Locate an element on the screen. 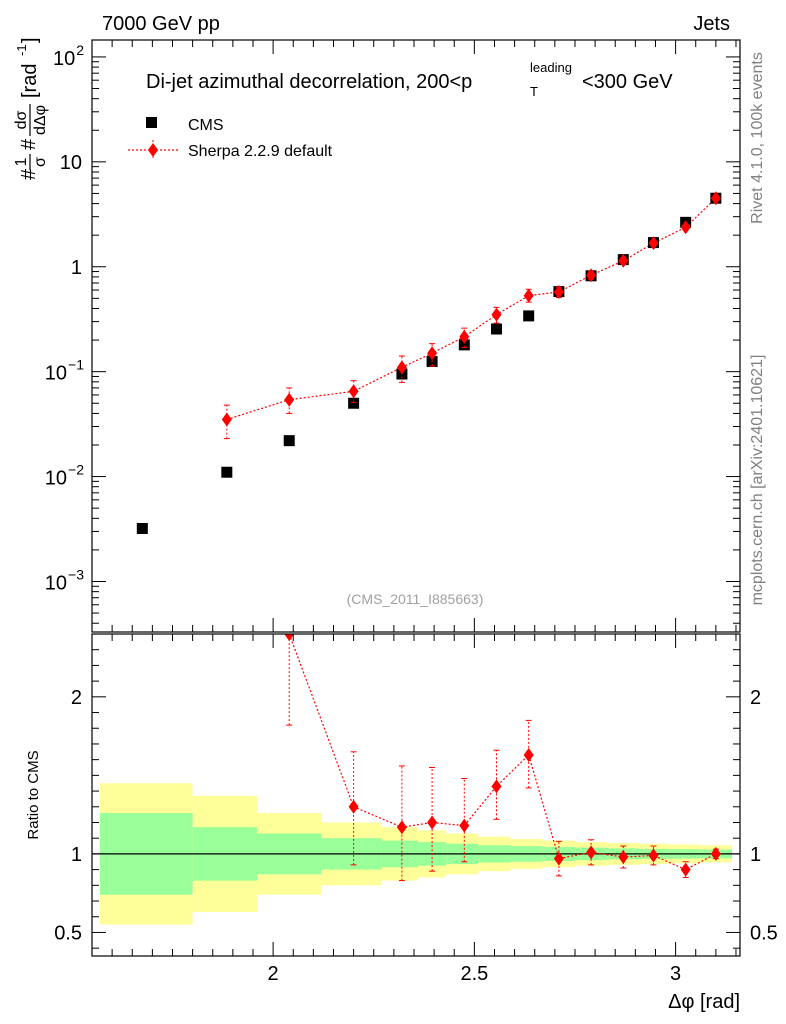 This screenshot has width=786, height=1024. legend-cms-label: CMS is located at coordinates (206, 125).